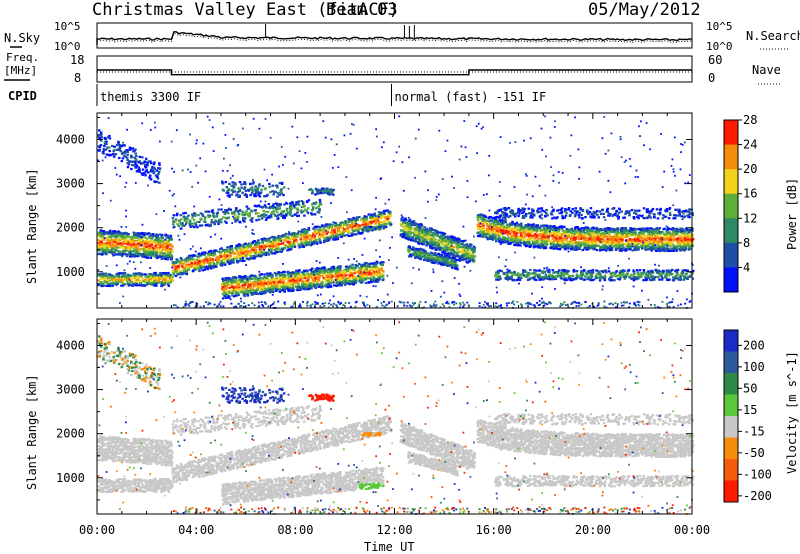 The height and width of the screenshot is (554, 800). I want to click on beam-label: Beam 03, so click(362, 10).